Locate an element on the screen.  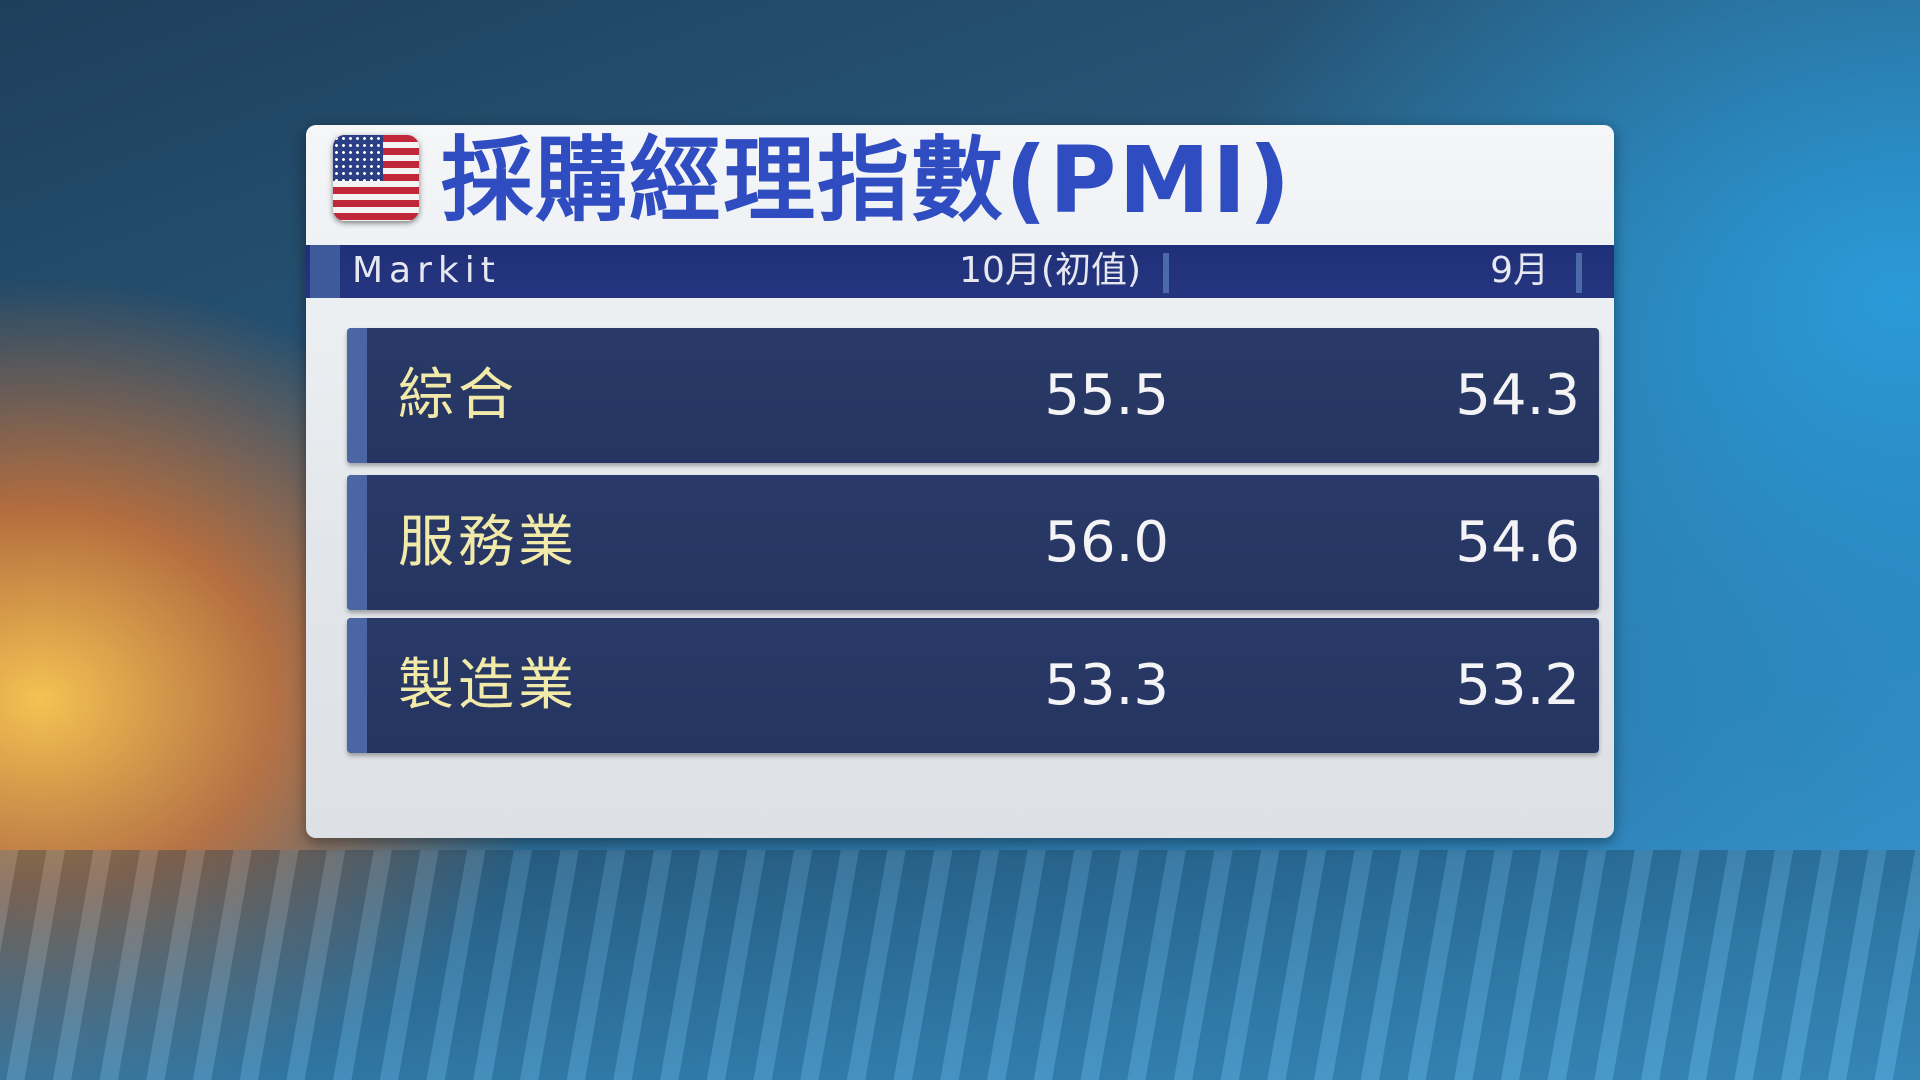
row-label: 綜合 is located at coordinates (458, 395).